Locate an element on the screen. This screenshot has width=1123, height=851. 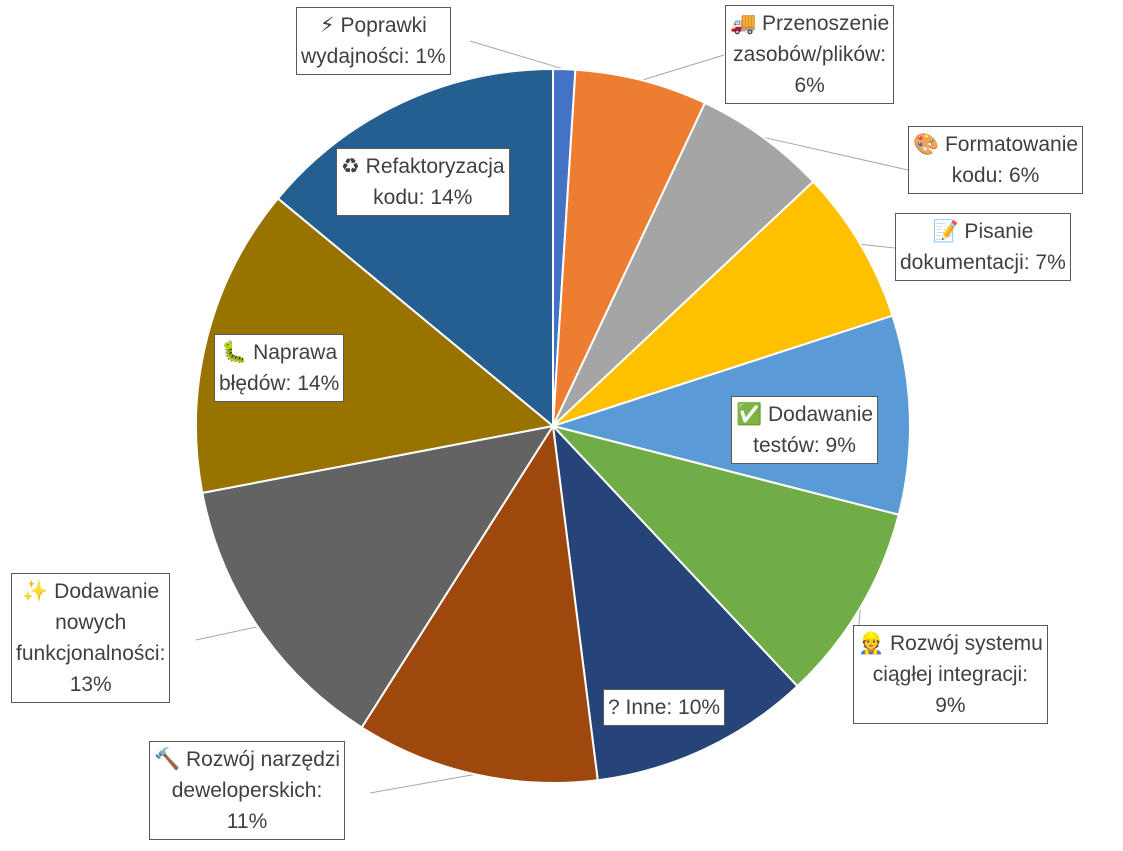
data-label-tests-line-1: ✅ Dodawanie is located at coordinates (805, 414).